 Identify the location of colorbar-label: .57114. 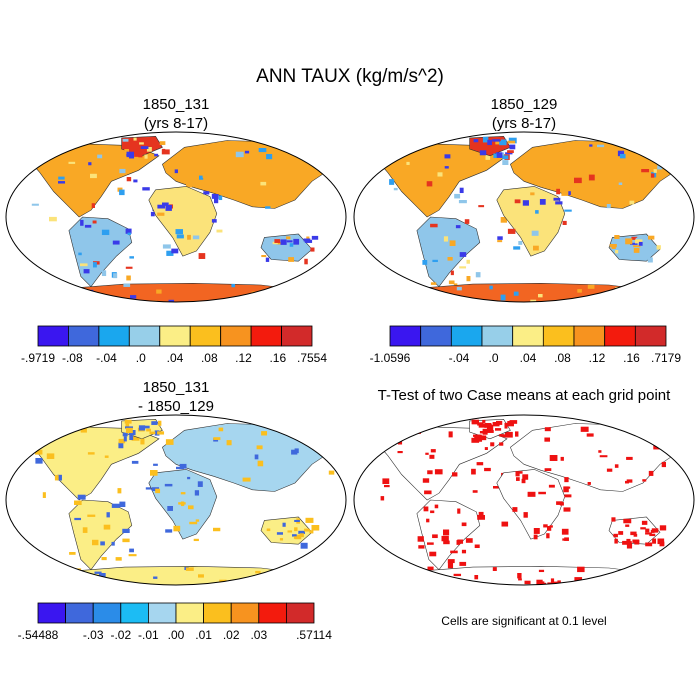
(314, 635).